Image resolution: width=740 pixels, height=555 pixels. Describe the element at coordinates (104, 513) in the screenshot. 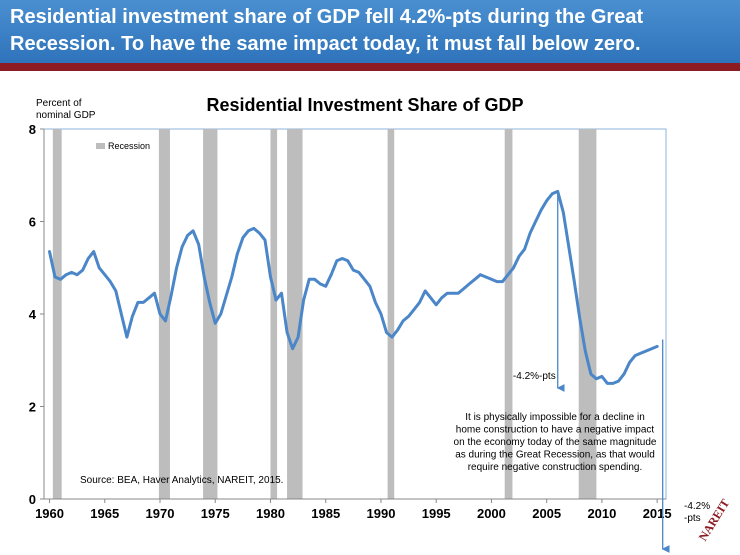

I see `x-tick-label: 1965` at that location.